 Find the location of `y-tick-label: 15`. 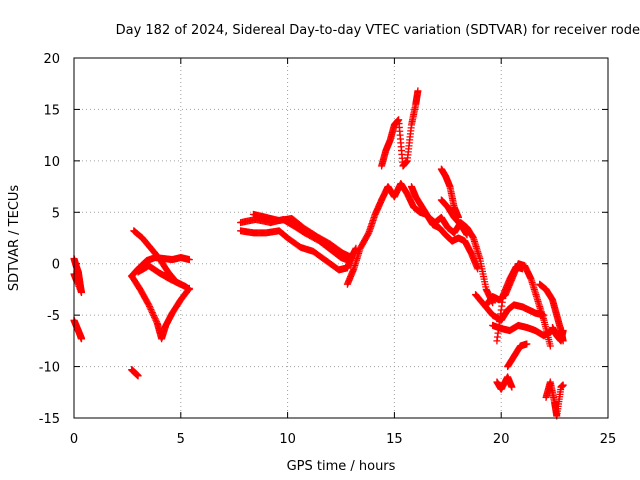

y-tick-label: 15 is located at coordinates (51, 110).